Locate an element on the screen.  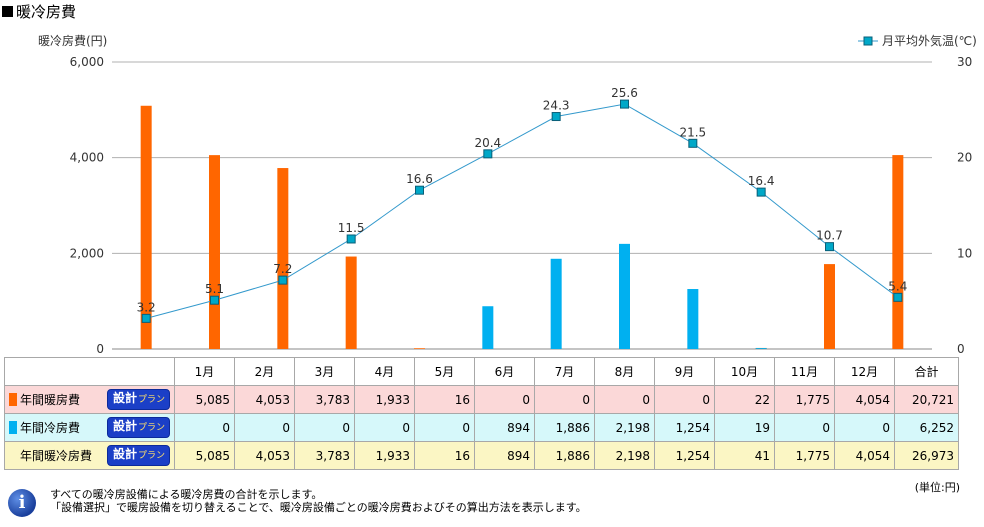
row-label: 年間冷房費 is located at coordinates (44, 427).